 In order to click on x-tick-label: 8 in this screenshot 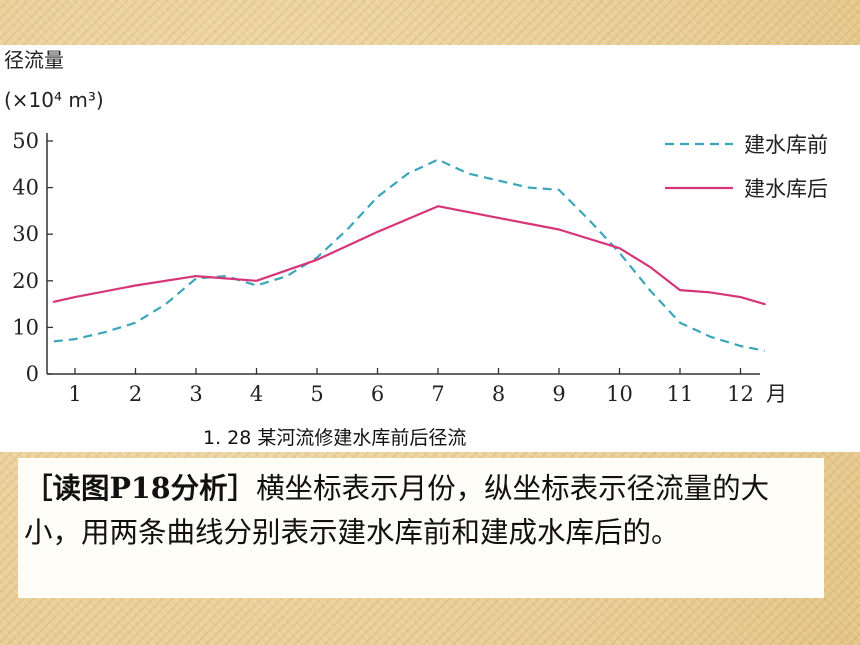, I will do `click(498, 394)`.